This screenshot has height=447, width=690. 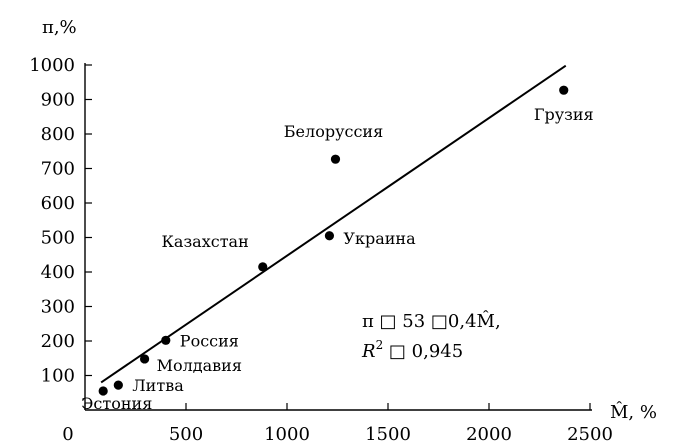 I want to click on x-tick-label: 2500, so click(x=590, y=434).